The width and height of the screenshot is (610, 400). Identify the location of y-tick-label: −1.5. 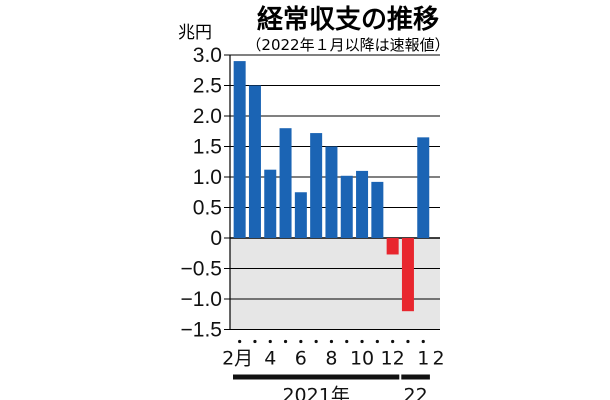
(201, 330).